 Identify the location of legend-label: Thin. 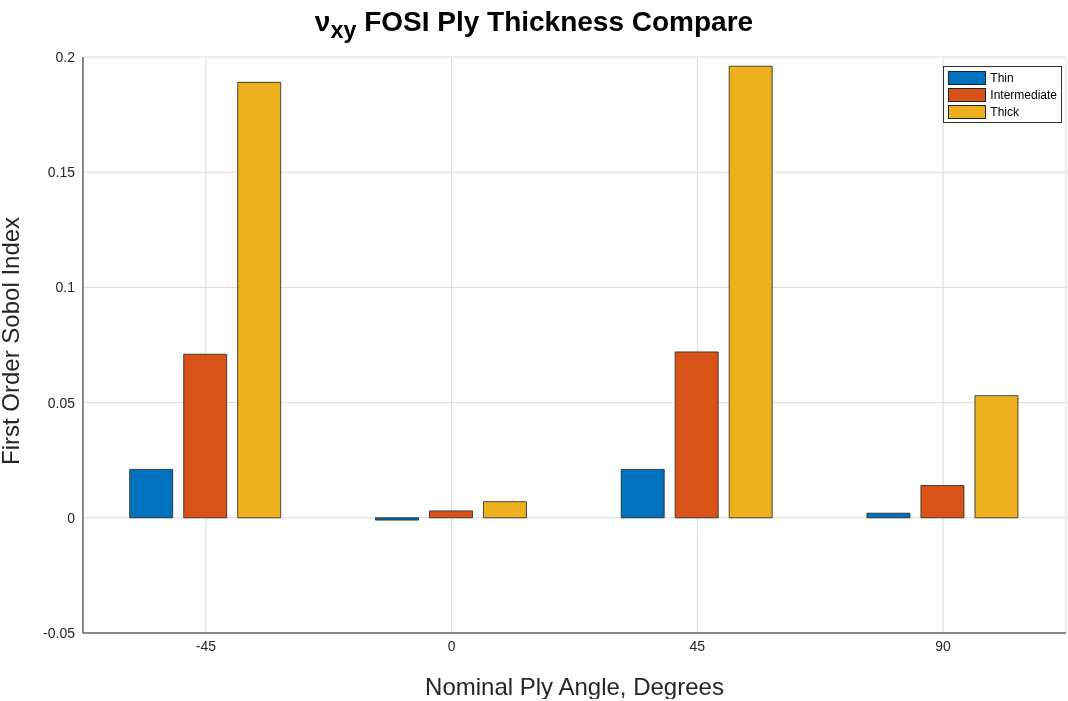
(1002, 77).